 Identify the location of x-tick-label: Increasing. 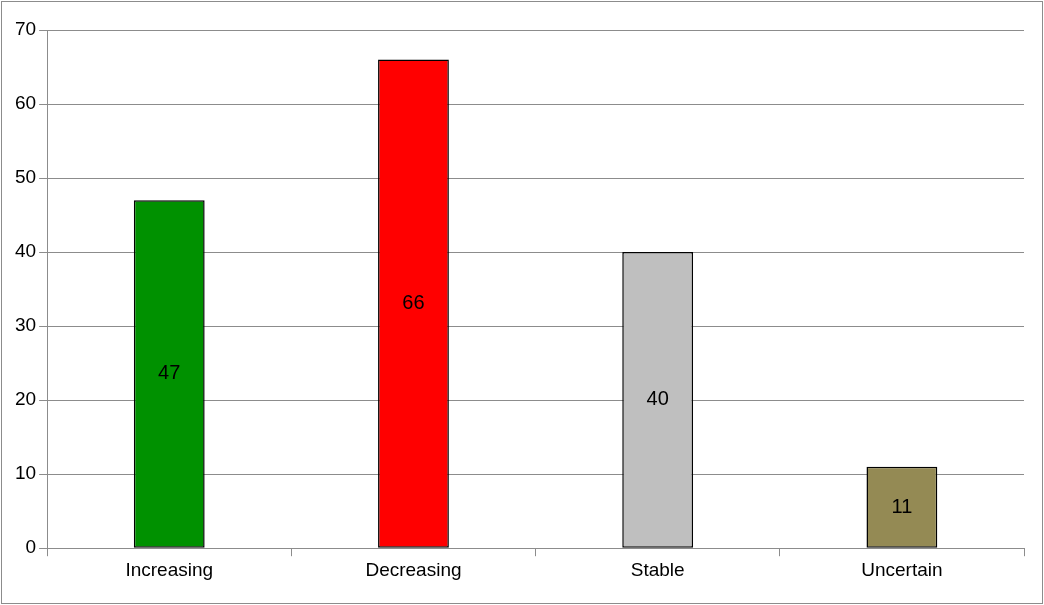
(169, 569).